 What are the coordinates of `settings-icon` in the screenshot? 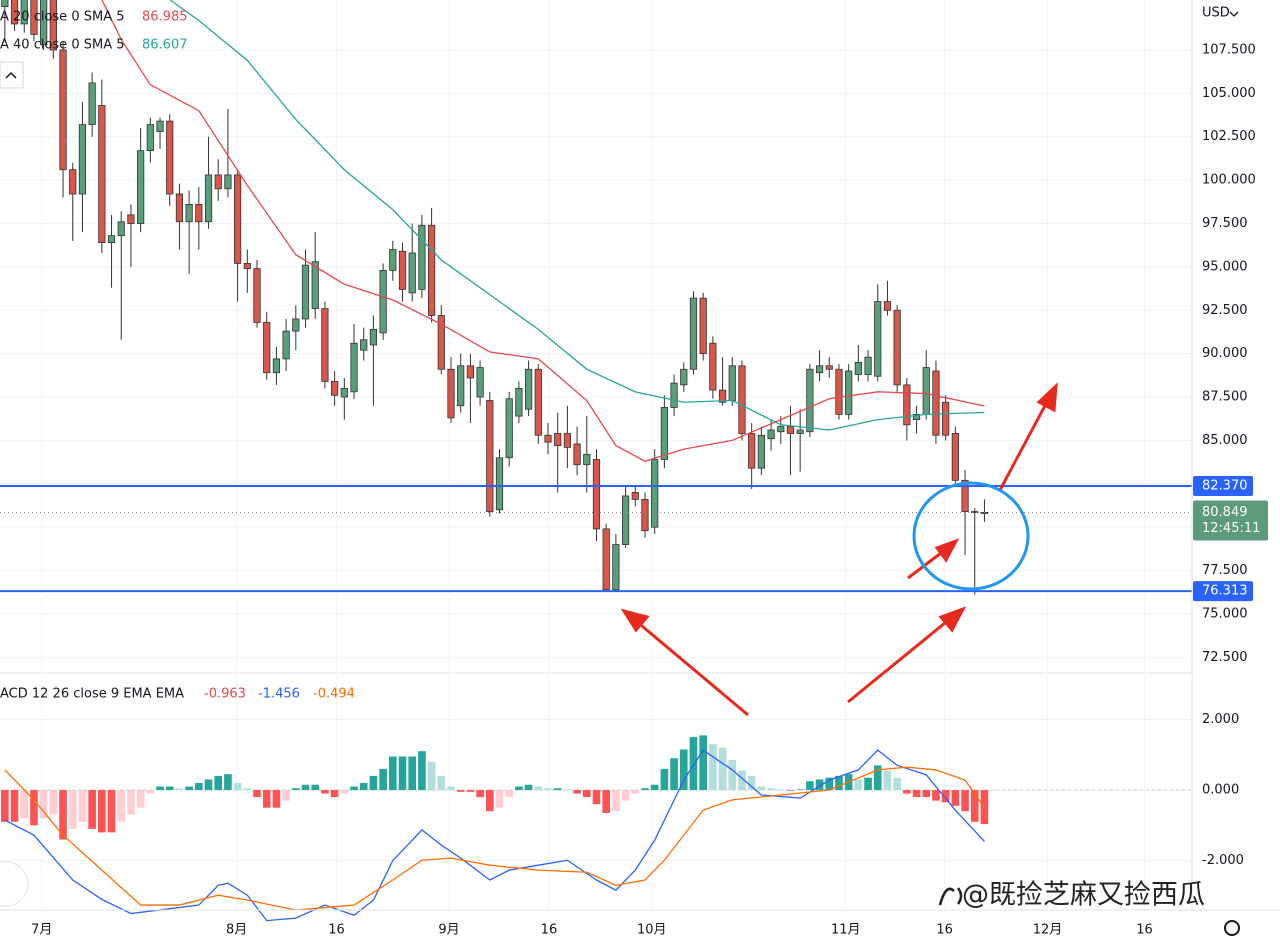 It's located at (1232, 928).